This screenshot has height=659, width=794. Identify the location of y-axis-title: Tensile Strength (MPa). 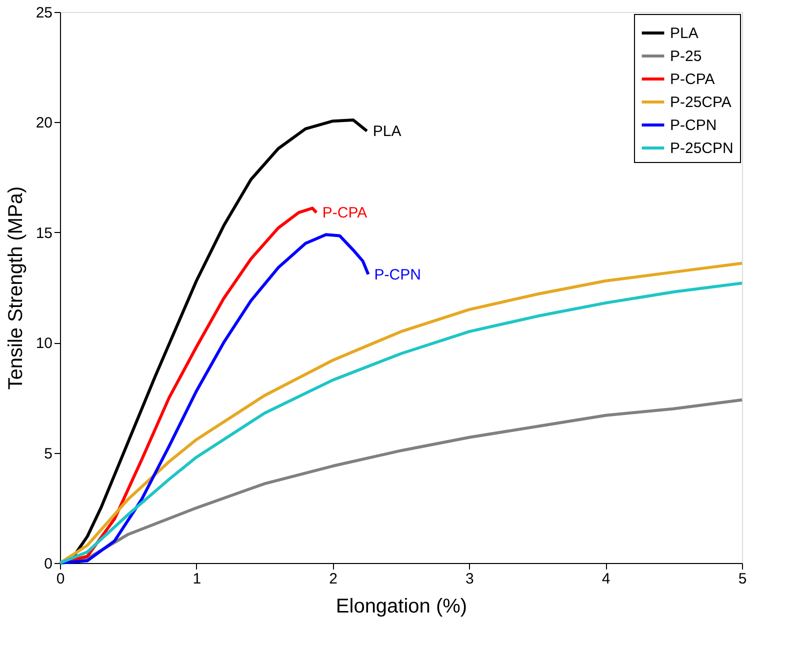
(15, 288).